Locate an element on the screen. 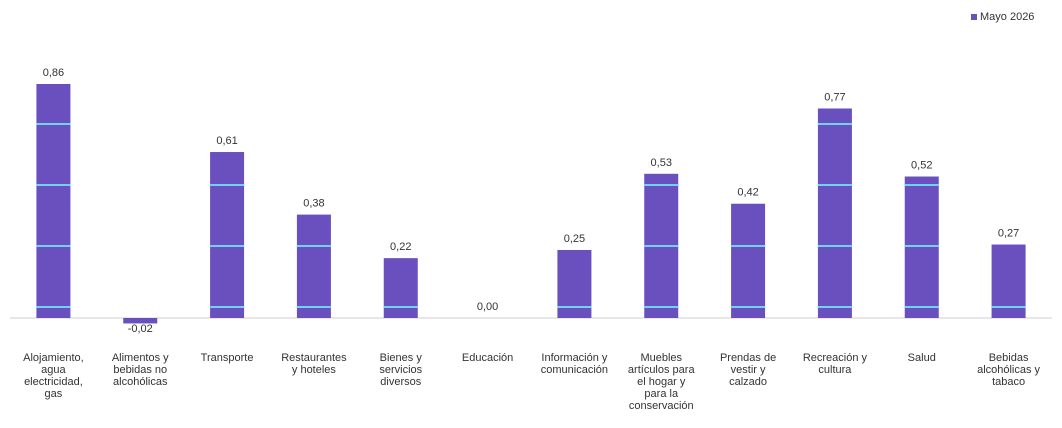 Image resolution: width=1062 pixels, height=428 pixels. data-label: 0,86 is located at coordinates (53, 73).